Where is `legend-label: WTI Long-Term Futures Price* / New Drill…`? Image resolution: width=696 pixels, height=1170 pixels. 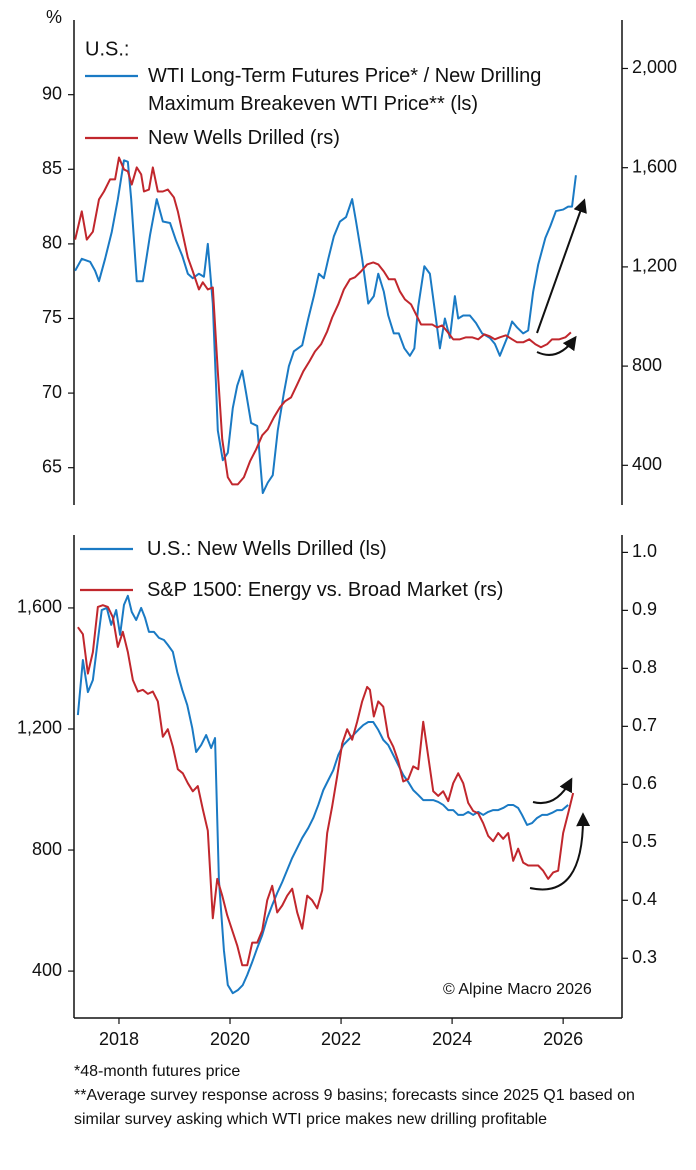
legend-label: WTI Long-Term Futures Price* / New Drill… is located at coordinates (345, 90).